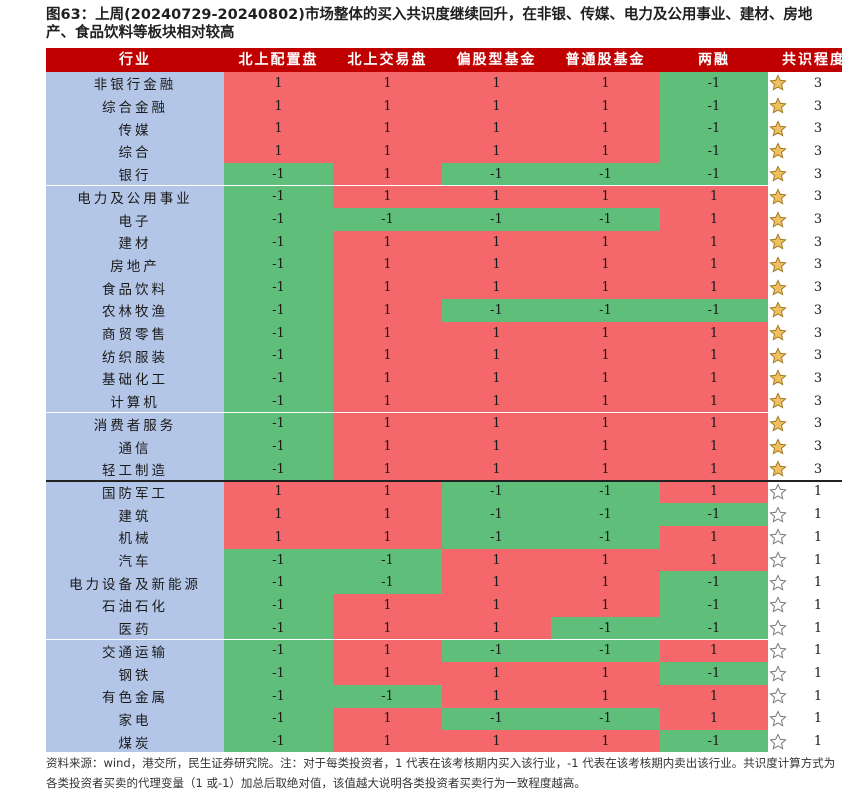 Image resolution: width=842 pixels, height=812 pixels. What do you see at coordinates (135, 446) in the screenshot?
I see `industry-cell: 通信` at bounding box center [135, 446].